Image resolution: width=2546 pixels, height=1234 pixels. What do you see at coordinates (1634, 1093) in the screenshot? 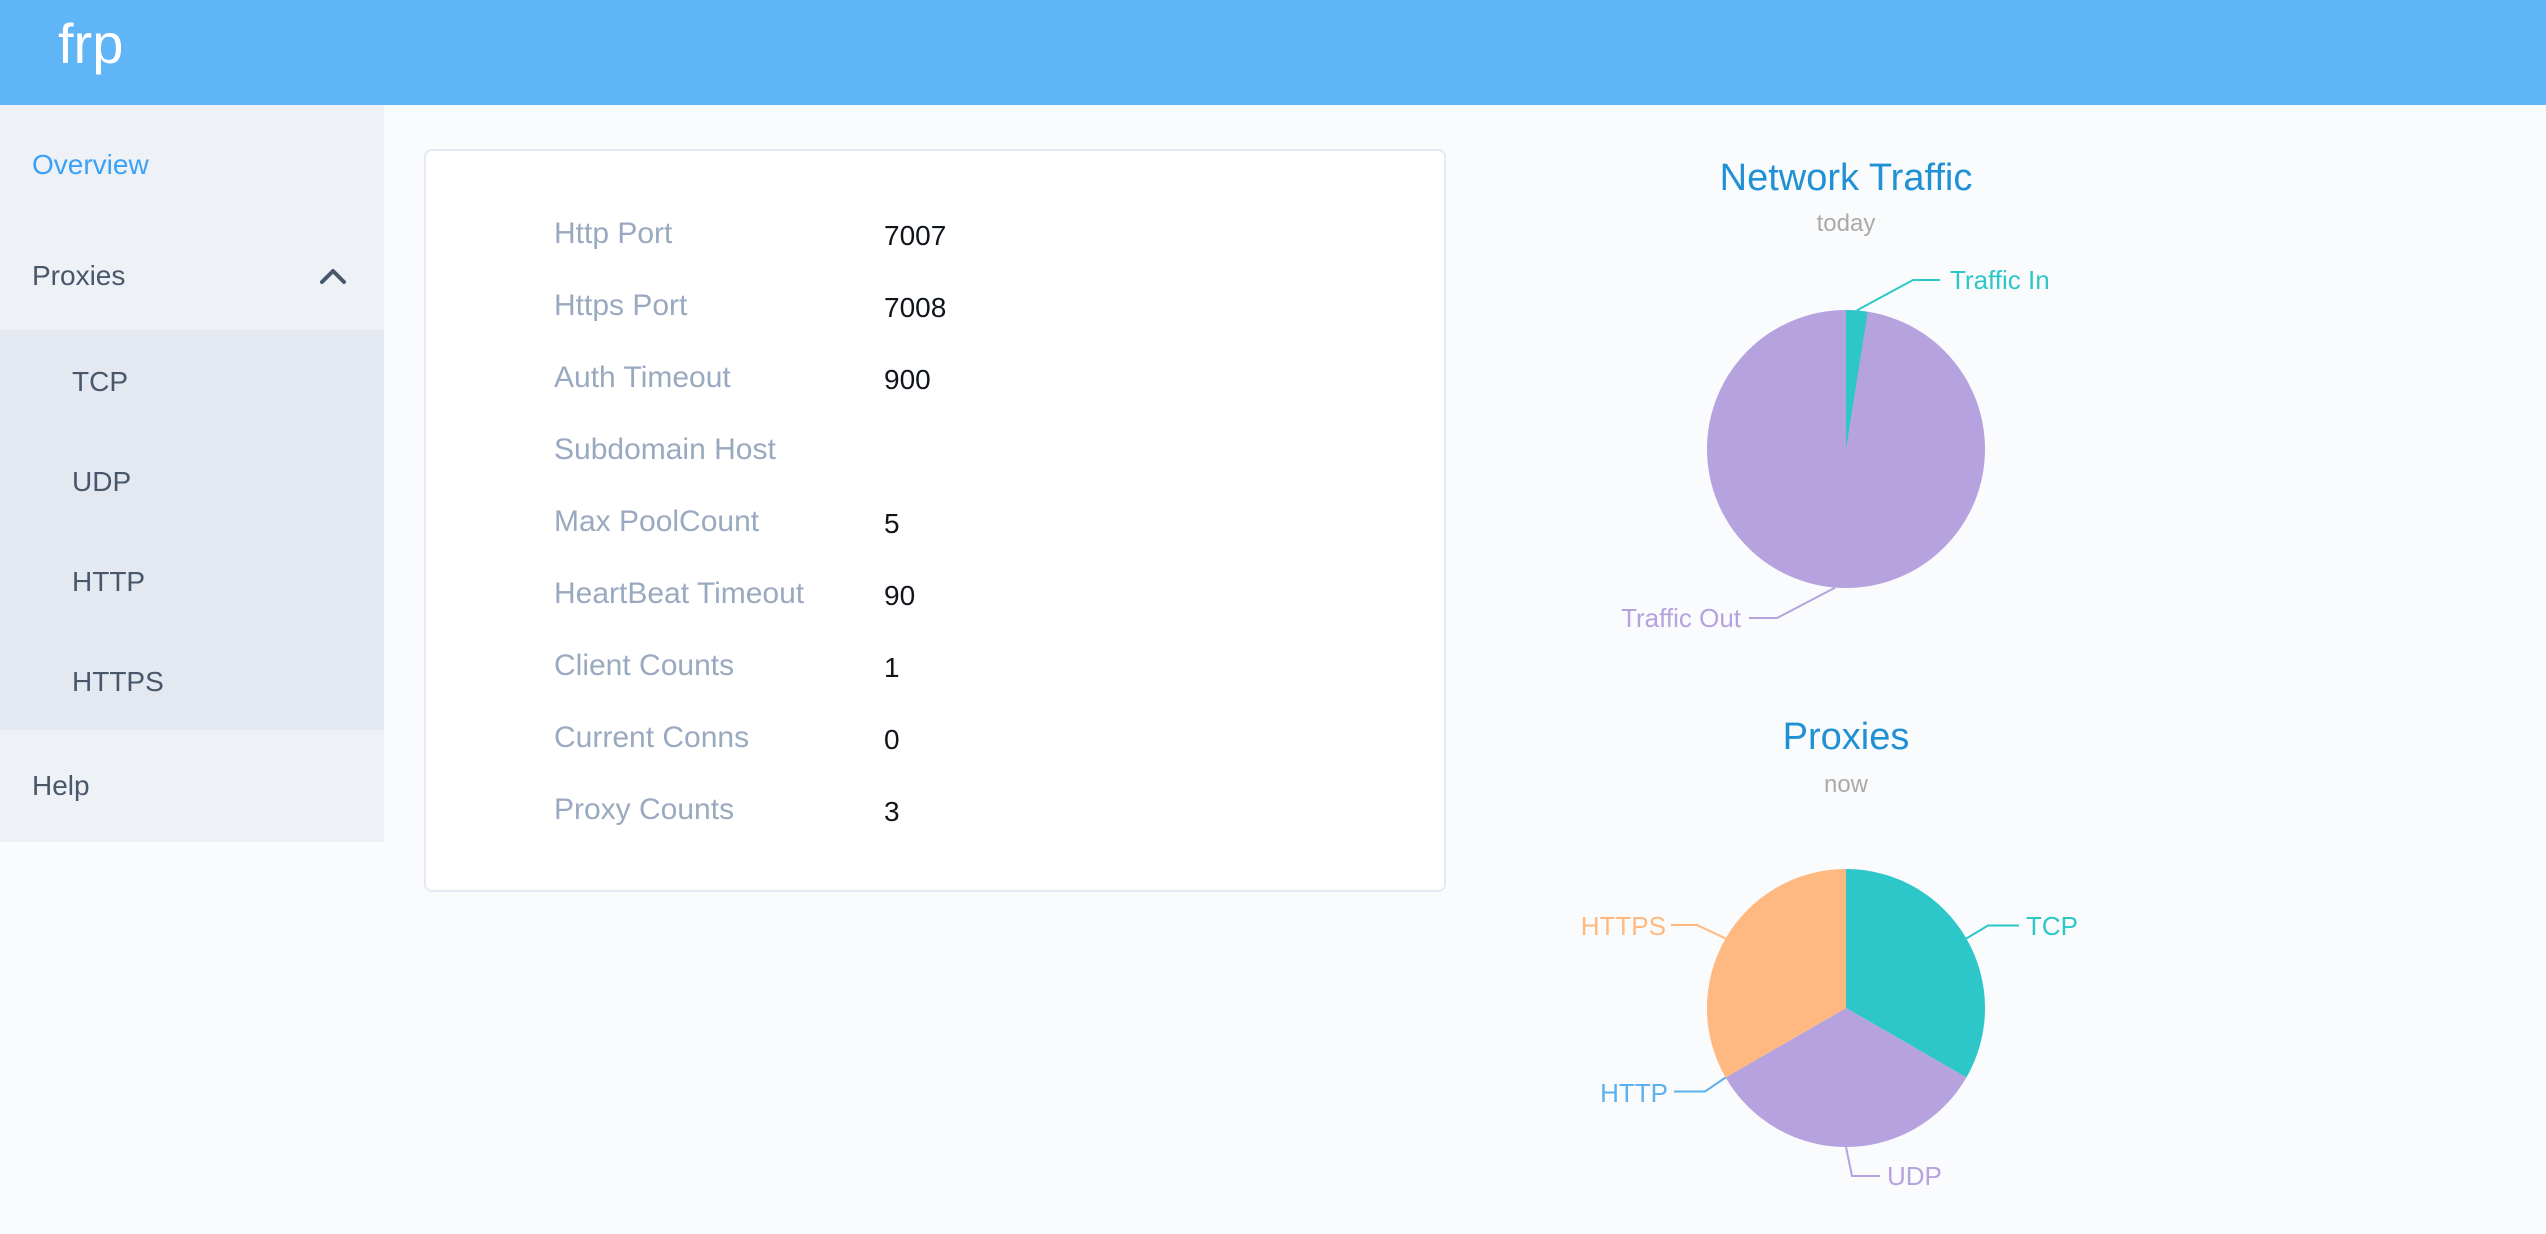
I see `svg-text: HTTP` at bounding box center [1634, 1093].